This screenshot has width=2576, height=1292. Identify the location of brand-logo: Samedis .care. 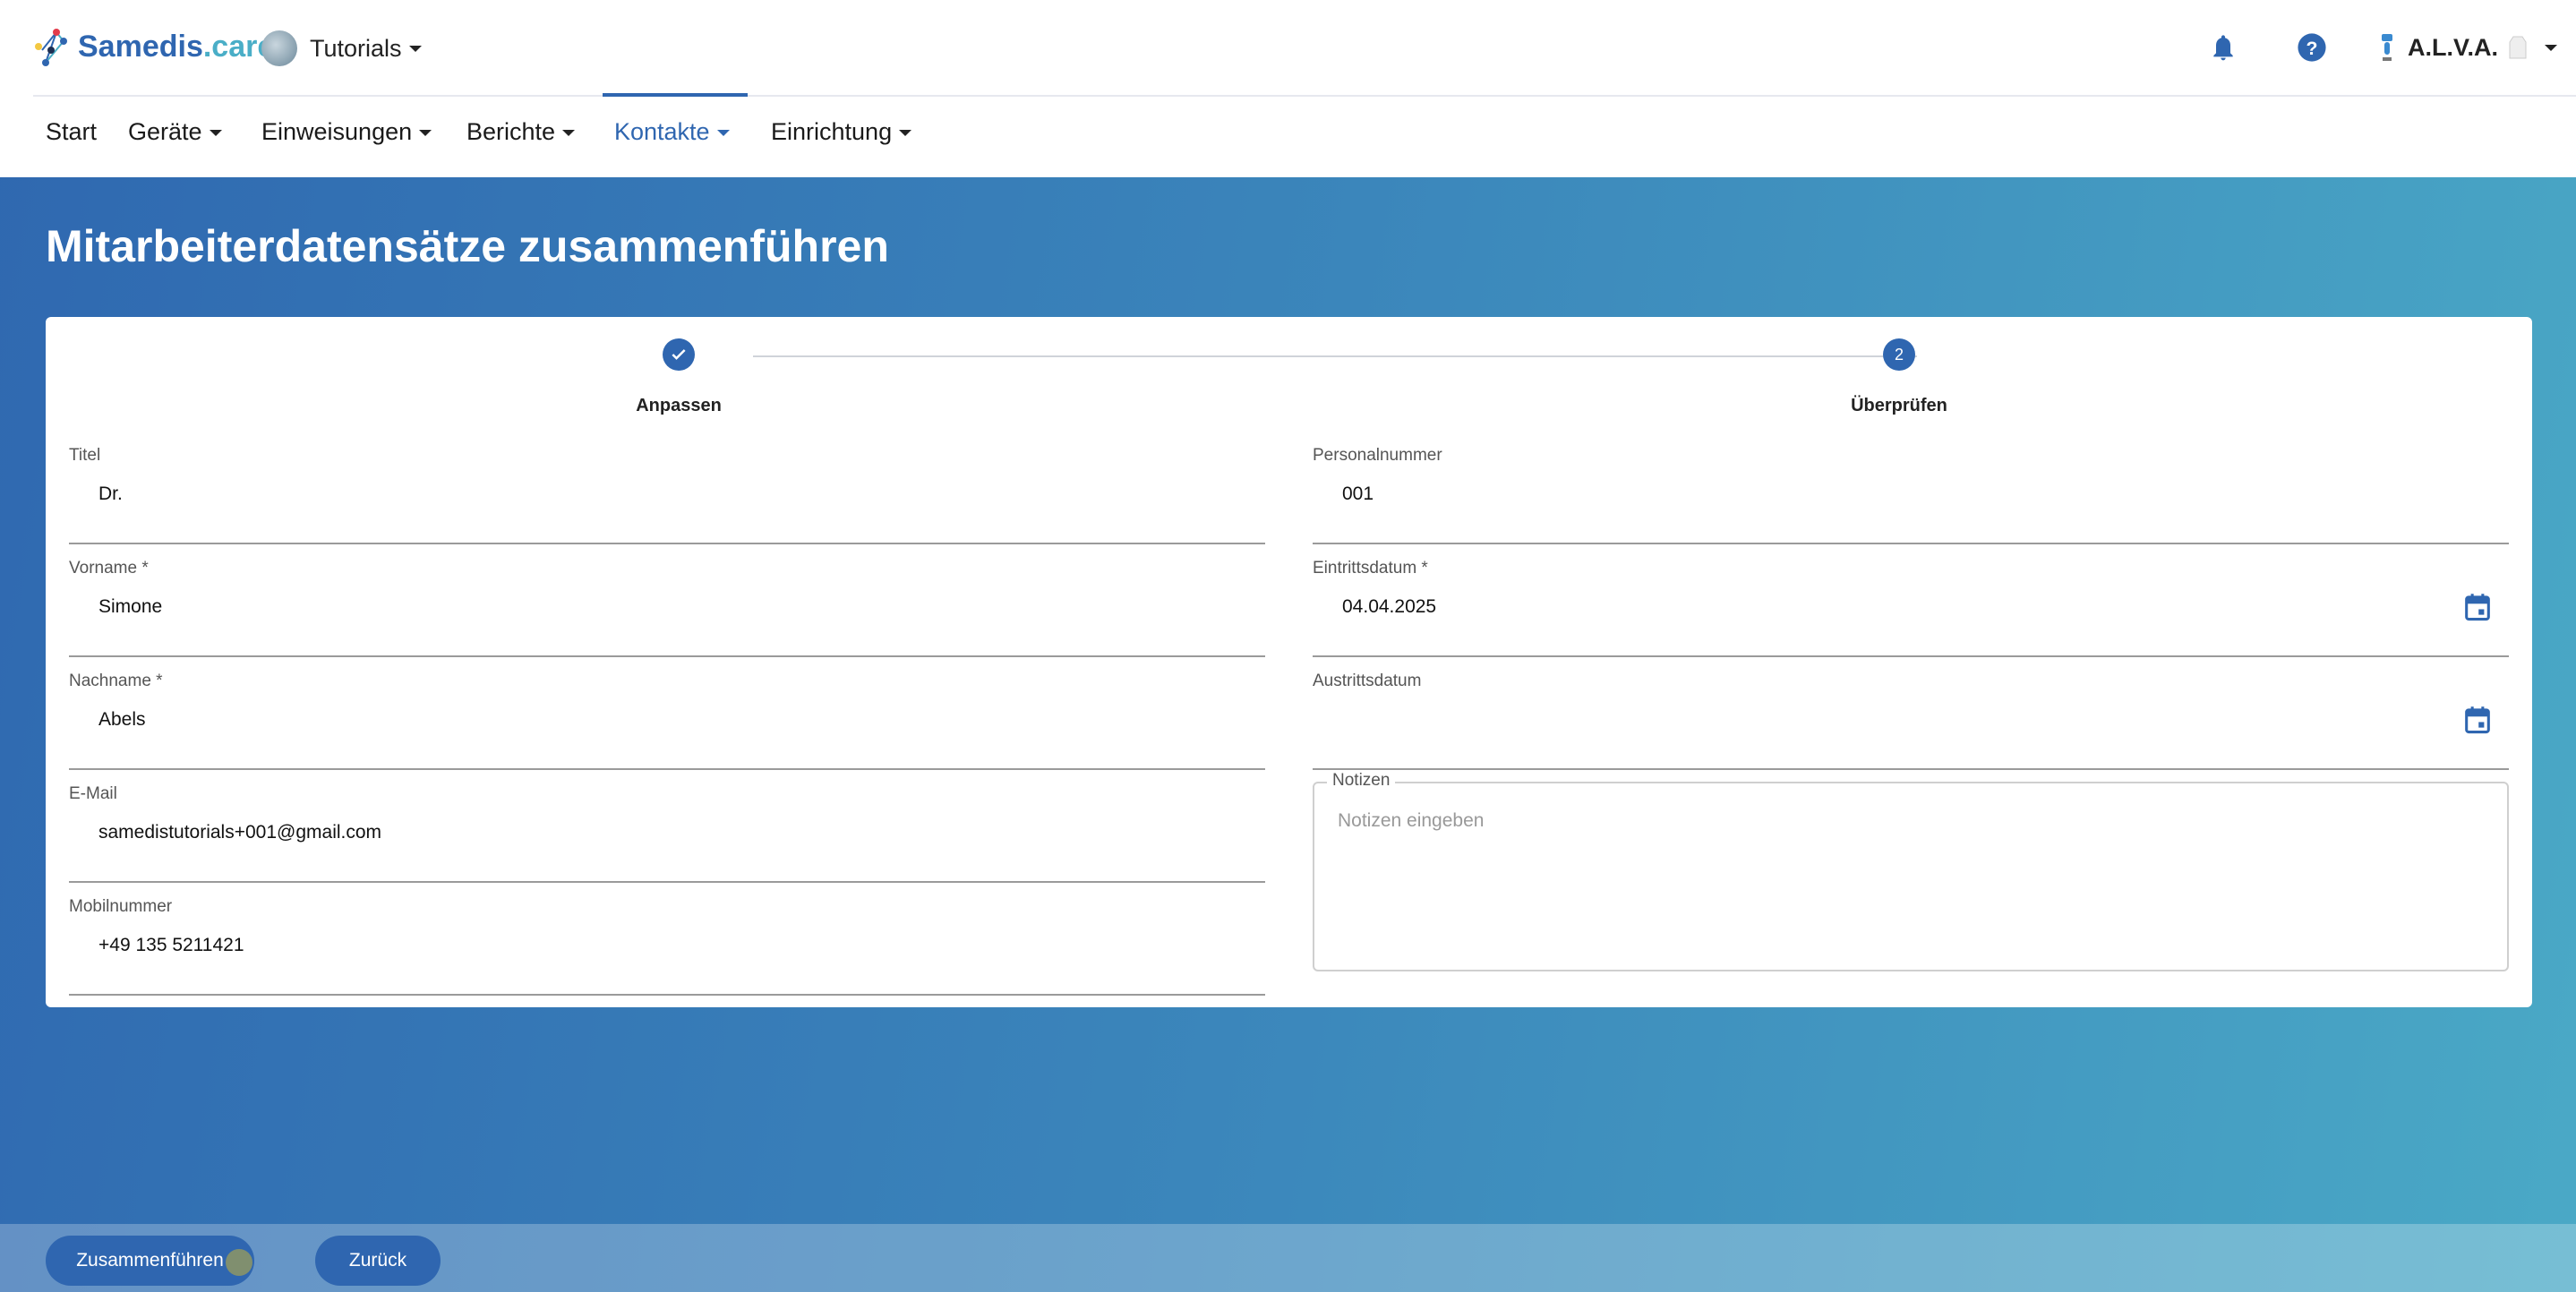
(154, 46).